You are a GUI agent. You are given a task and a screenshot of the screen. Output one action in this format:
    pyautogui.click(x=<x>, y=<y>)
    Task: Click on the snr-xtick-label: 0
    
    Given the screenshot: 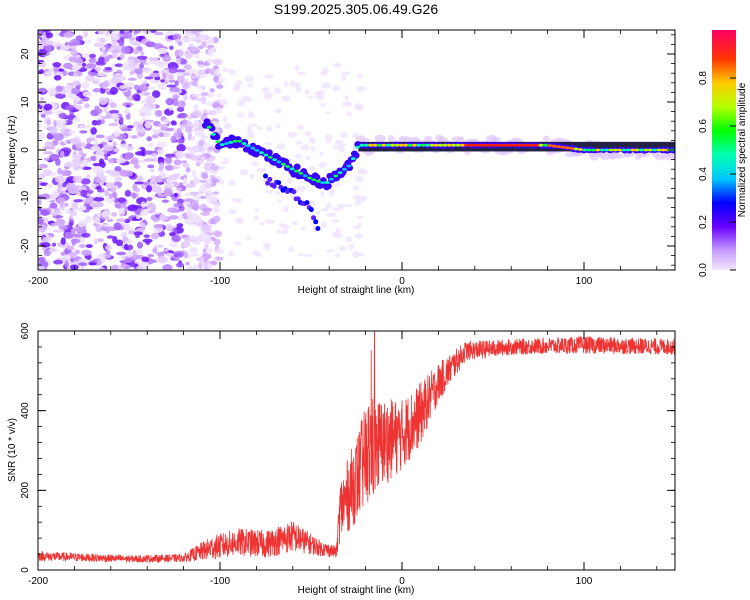 What is the action you would take?
    pyautogui.click(x=402, y=581)
    